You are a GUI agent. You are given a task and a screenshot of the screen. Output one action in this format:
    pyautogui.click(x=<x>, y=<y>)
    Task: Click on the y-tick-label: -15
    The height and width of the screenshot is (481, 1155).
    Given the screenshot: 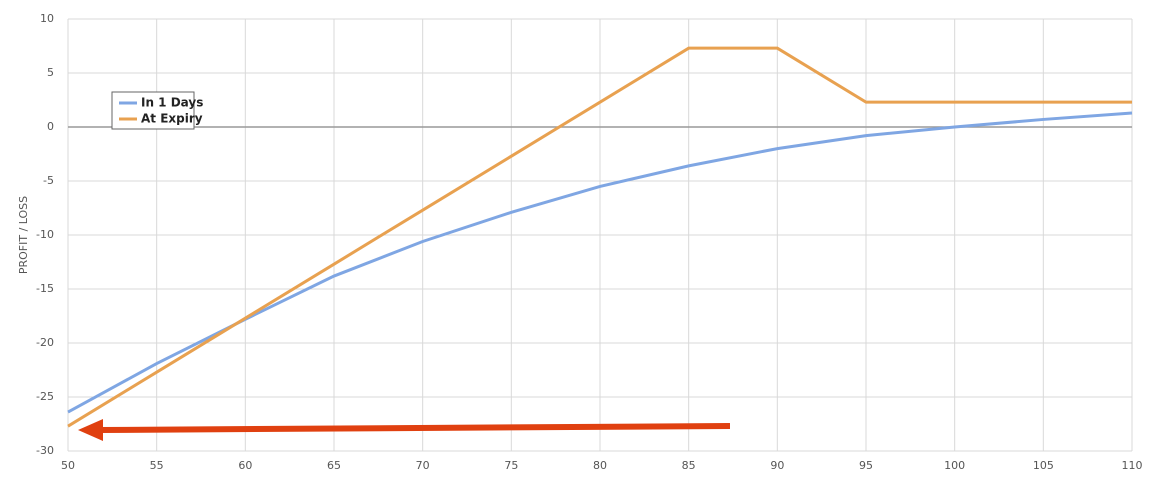 What is the action you would take?
    pyautogui.click(x=45, y=288)
    